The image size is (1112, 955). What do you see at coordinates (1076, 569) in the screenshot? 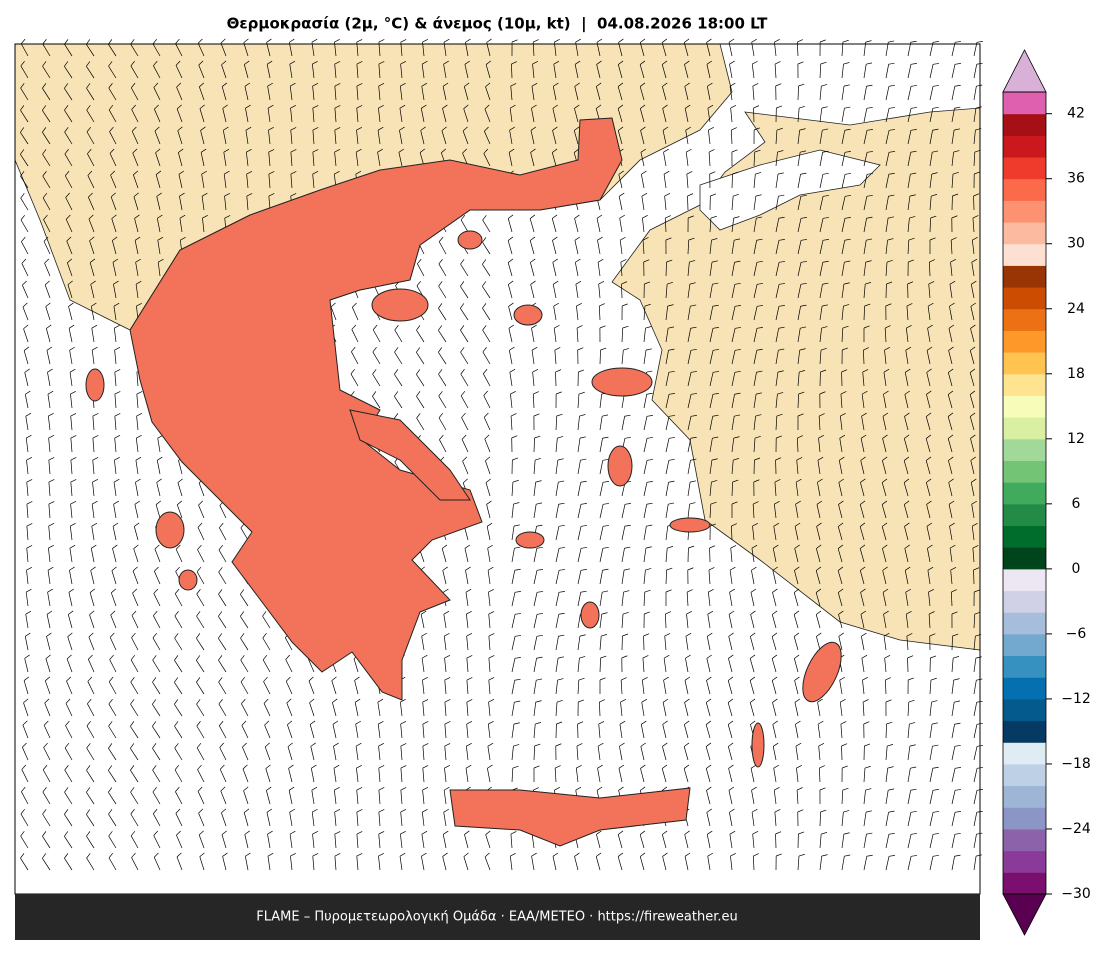
I see `colorbar-tick-label: 0` at bounding box center [1076, 569].